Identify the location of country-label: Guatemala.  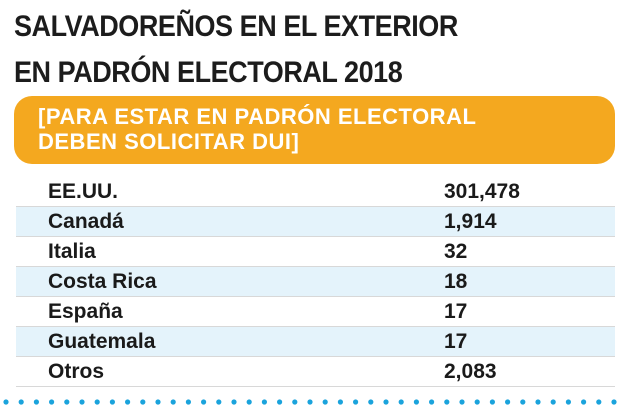
(102, 341).